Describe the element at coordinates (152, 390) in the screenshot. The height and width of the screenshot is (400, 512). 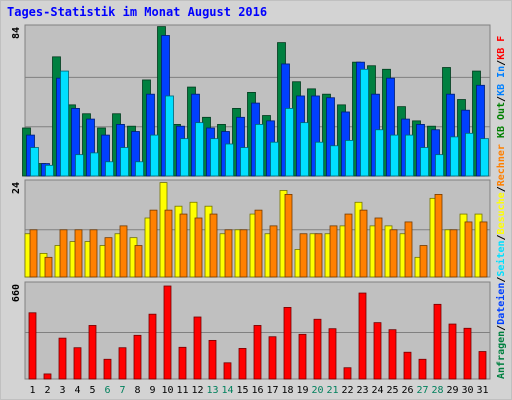
I see `x-tick-label-9: 9` at that location.